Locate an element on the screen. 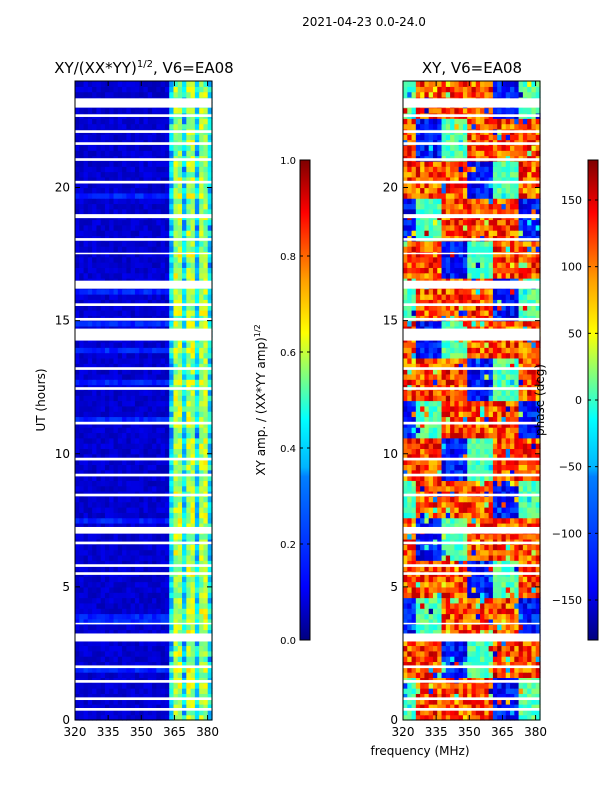 This screenshot has height=804, width=600. amp-colorbar-label: XY amp. / (XX*YY amp)1/2 is located at coordinates (260, 399).